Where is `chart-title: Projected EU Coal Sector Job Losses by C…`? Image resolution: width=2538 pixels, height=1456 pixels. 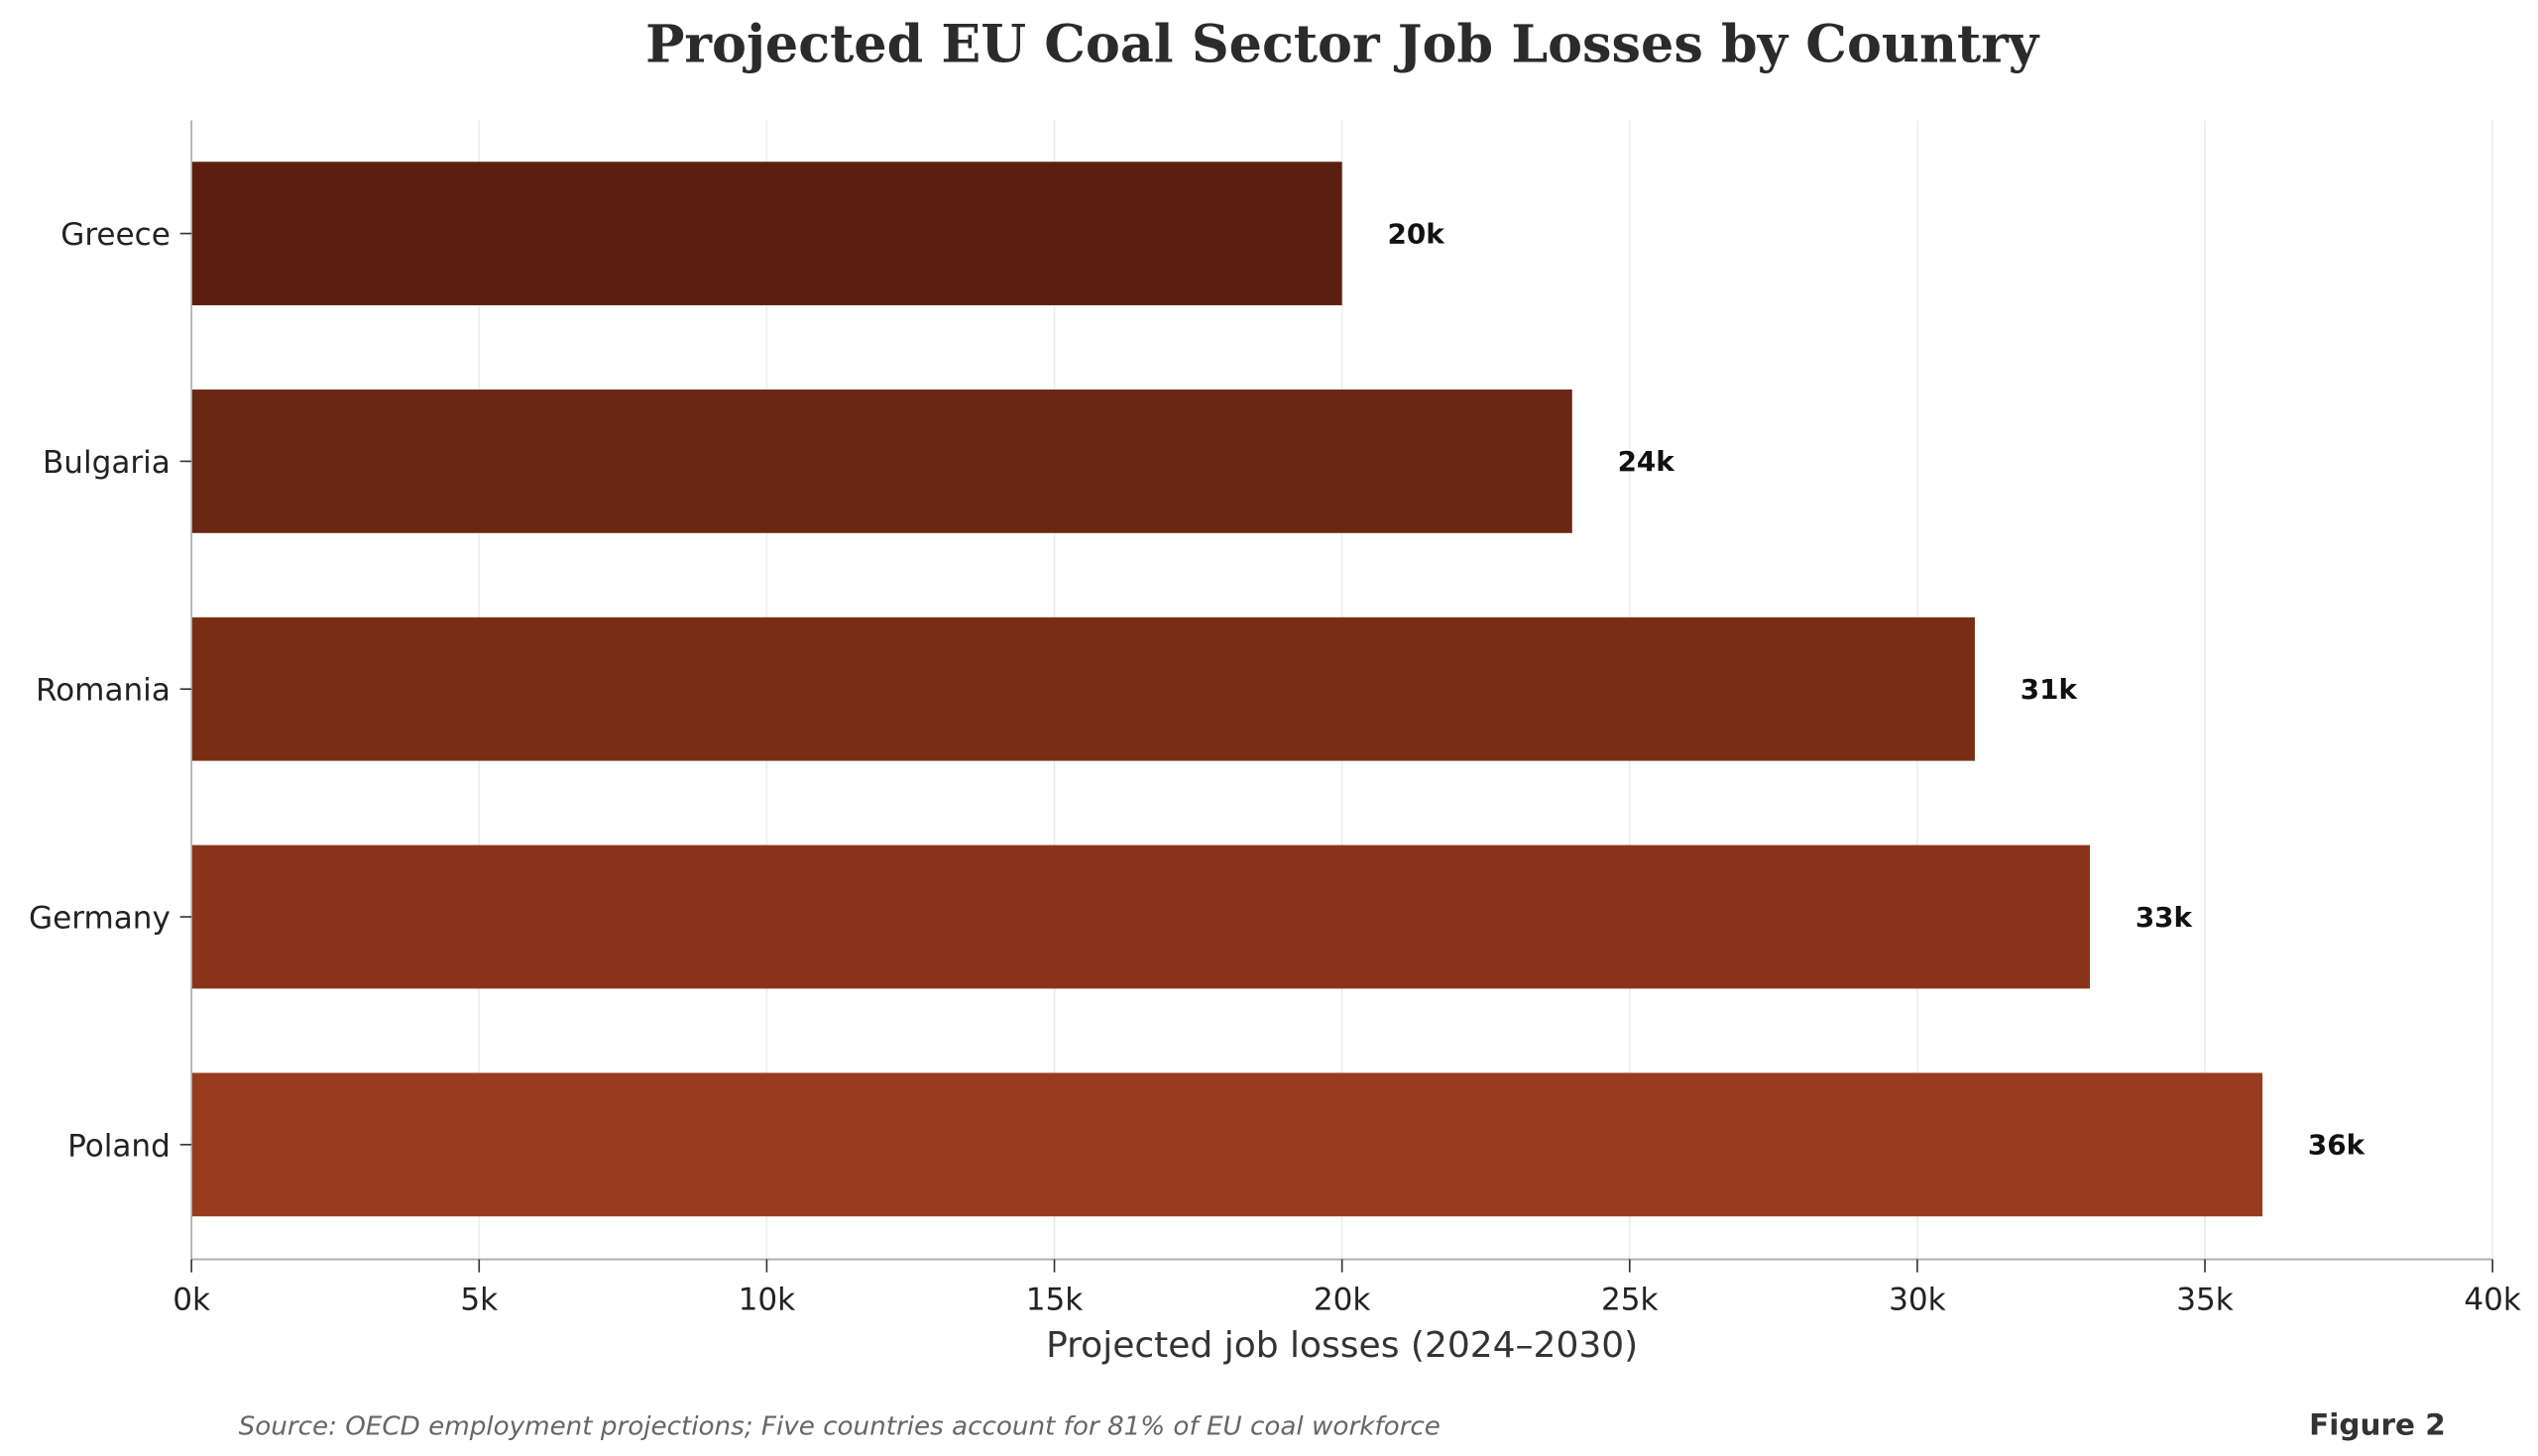
chart-title: Projected EU Coal Sector Job Losses by C… is located at coordinates (1342, 45).